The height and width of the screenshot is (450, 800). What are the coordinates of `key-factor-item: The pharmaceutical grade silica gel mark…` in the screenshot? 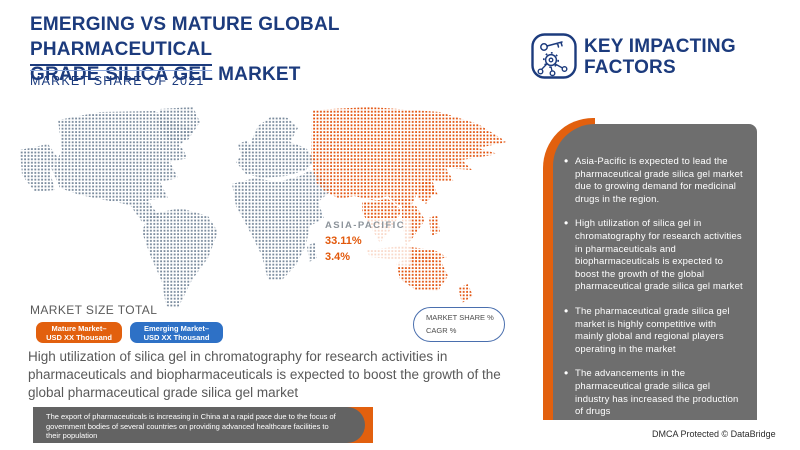 It's located at (655, 330).